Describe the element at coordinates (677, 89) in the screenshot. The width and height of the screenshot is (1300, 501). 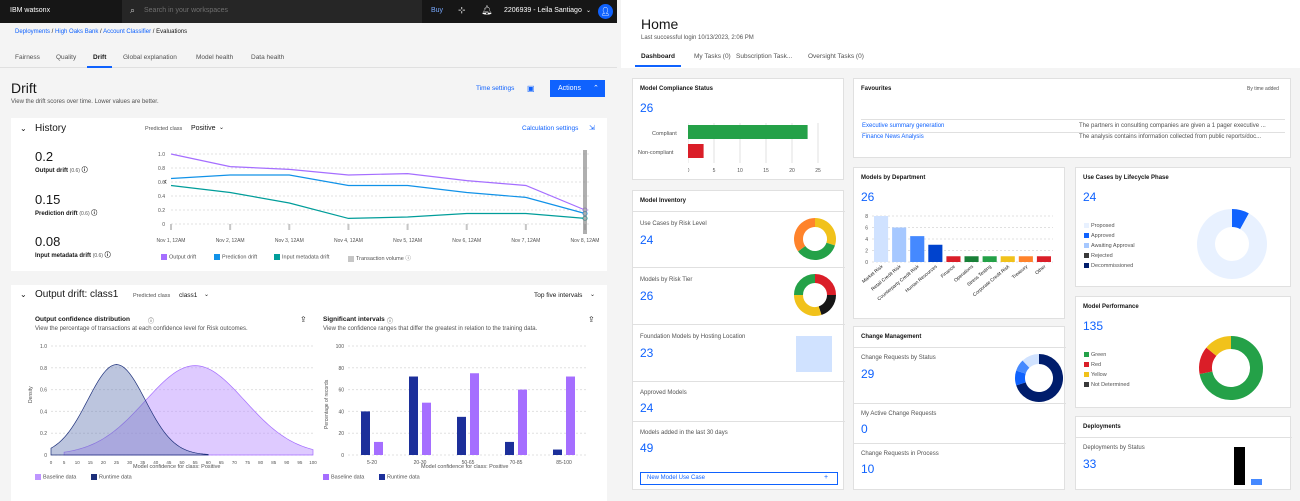
I see `card-title: Model Compliance Status` at that location.